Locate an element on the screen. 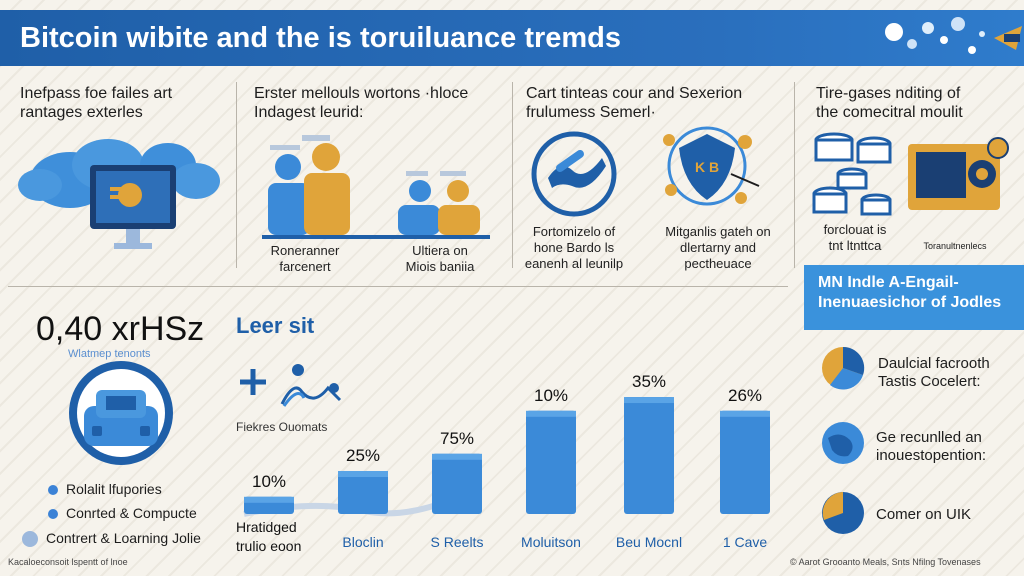  panel-4-caption: forclouat is tnt ltnttca is located at coordinates (855, 237).